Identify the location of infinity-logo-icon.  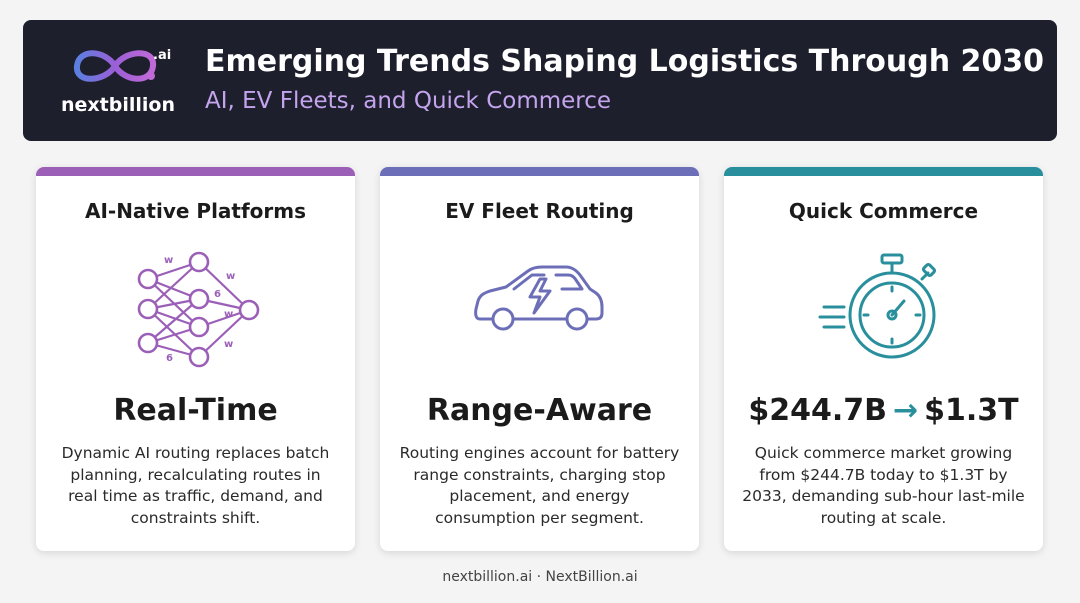
(115, 66).